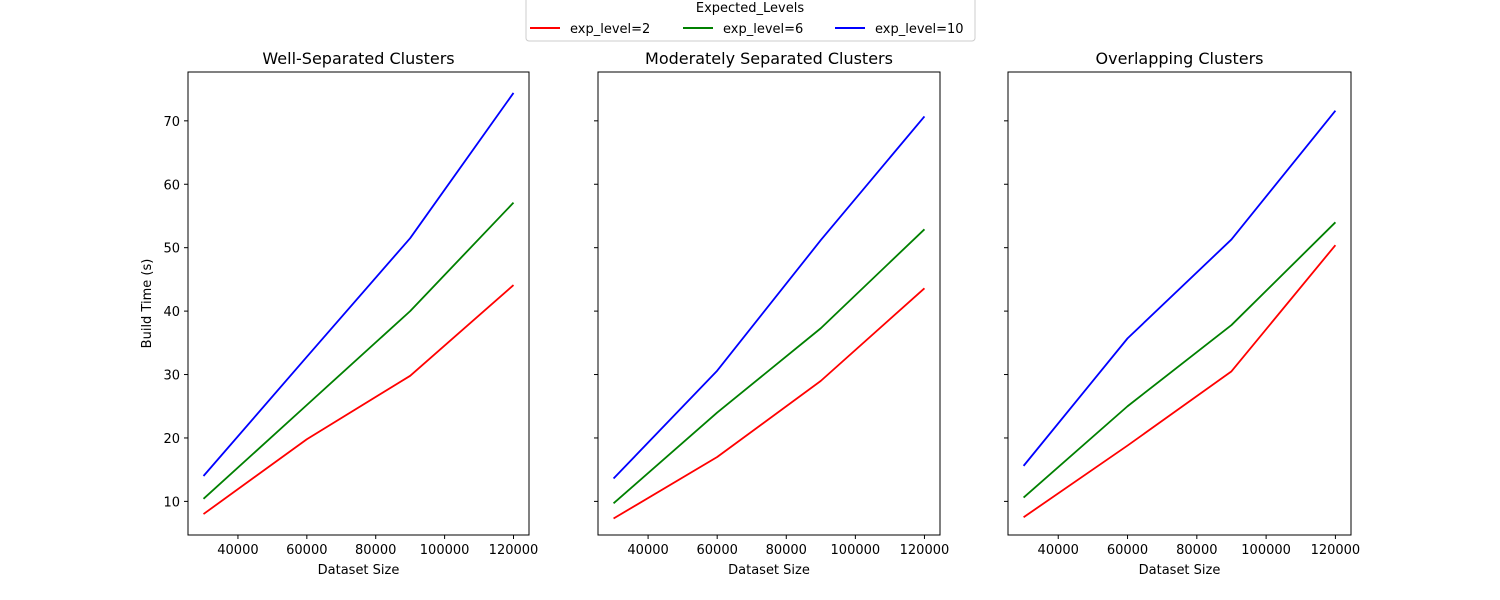 This screenshot has height=600, width=1500. What do you see at coordinates (171, 312) in the screenshot?
I see `y-tick-label: 40` at bounding box center [171, 312].